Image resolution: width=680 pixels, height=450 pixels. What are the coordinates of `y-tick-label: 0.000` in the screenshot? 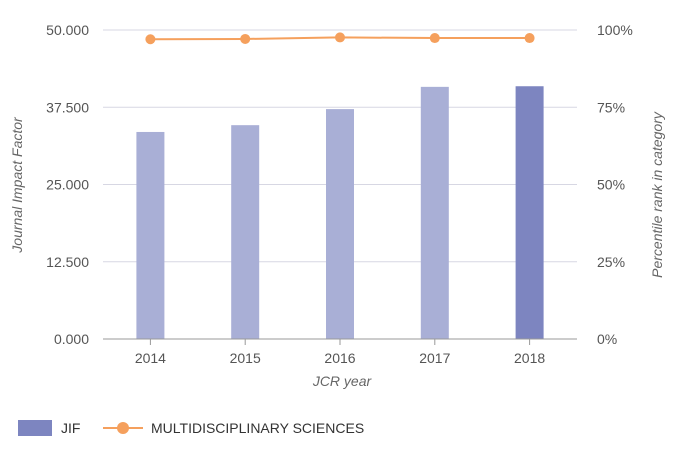 It's located at (71, 339).